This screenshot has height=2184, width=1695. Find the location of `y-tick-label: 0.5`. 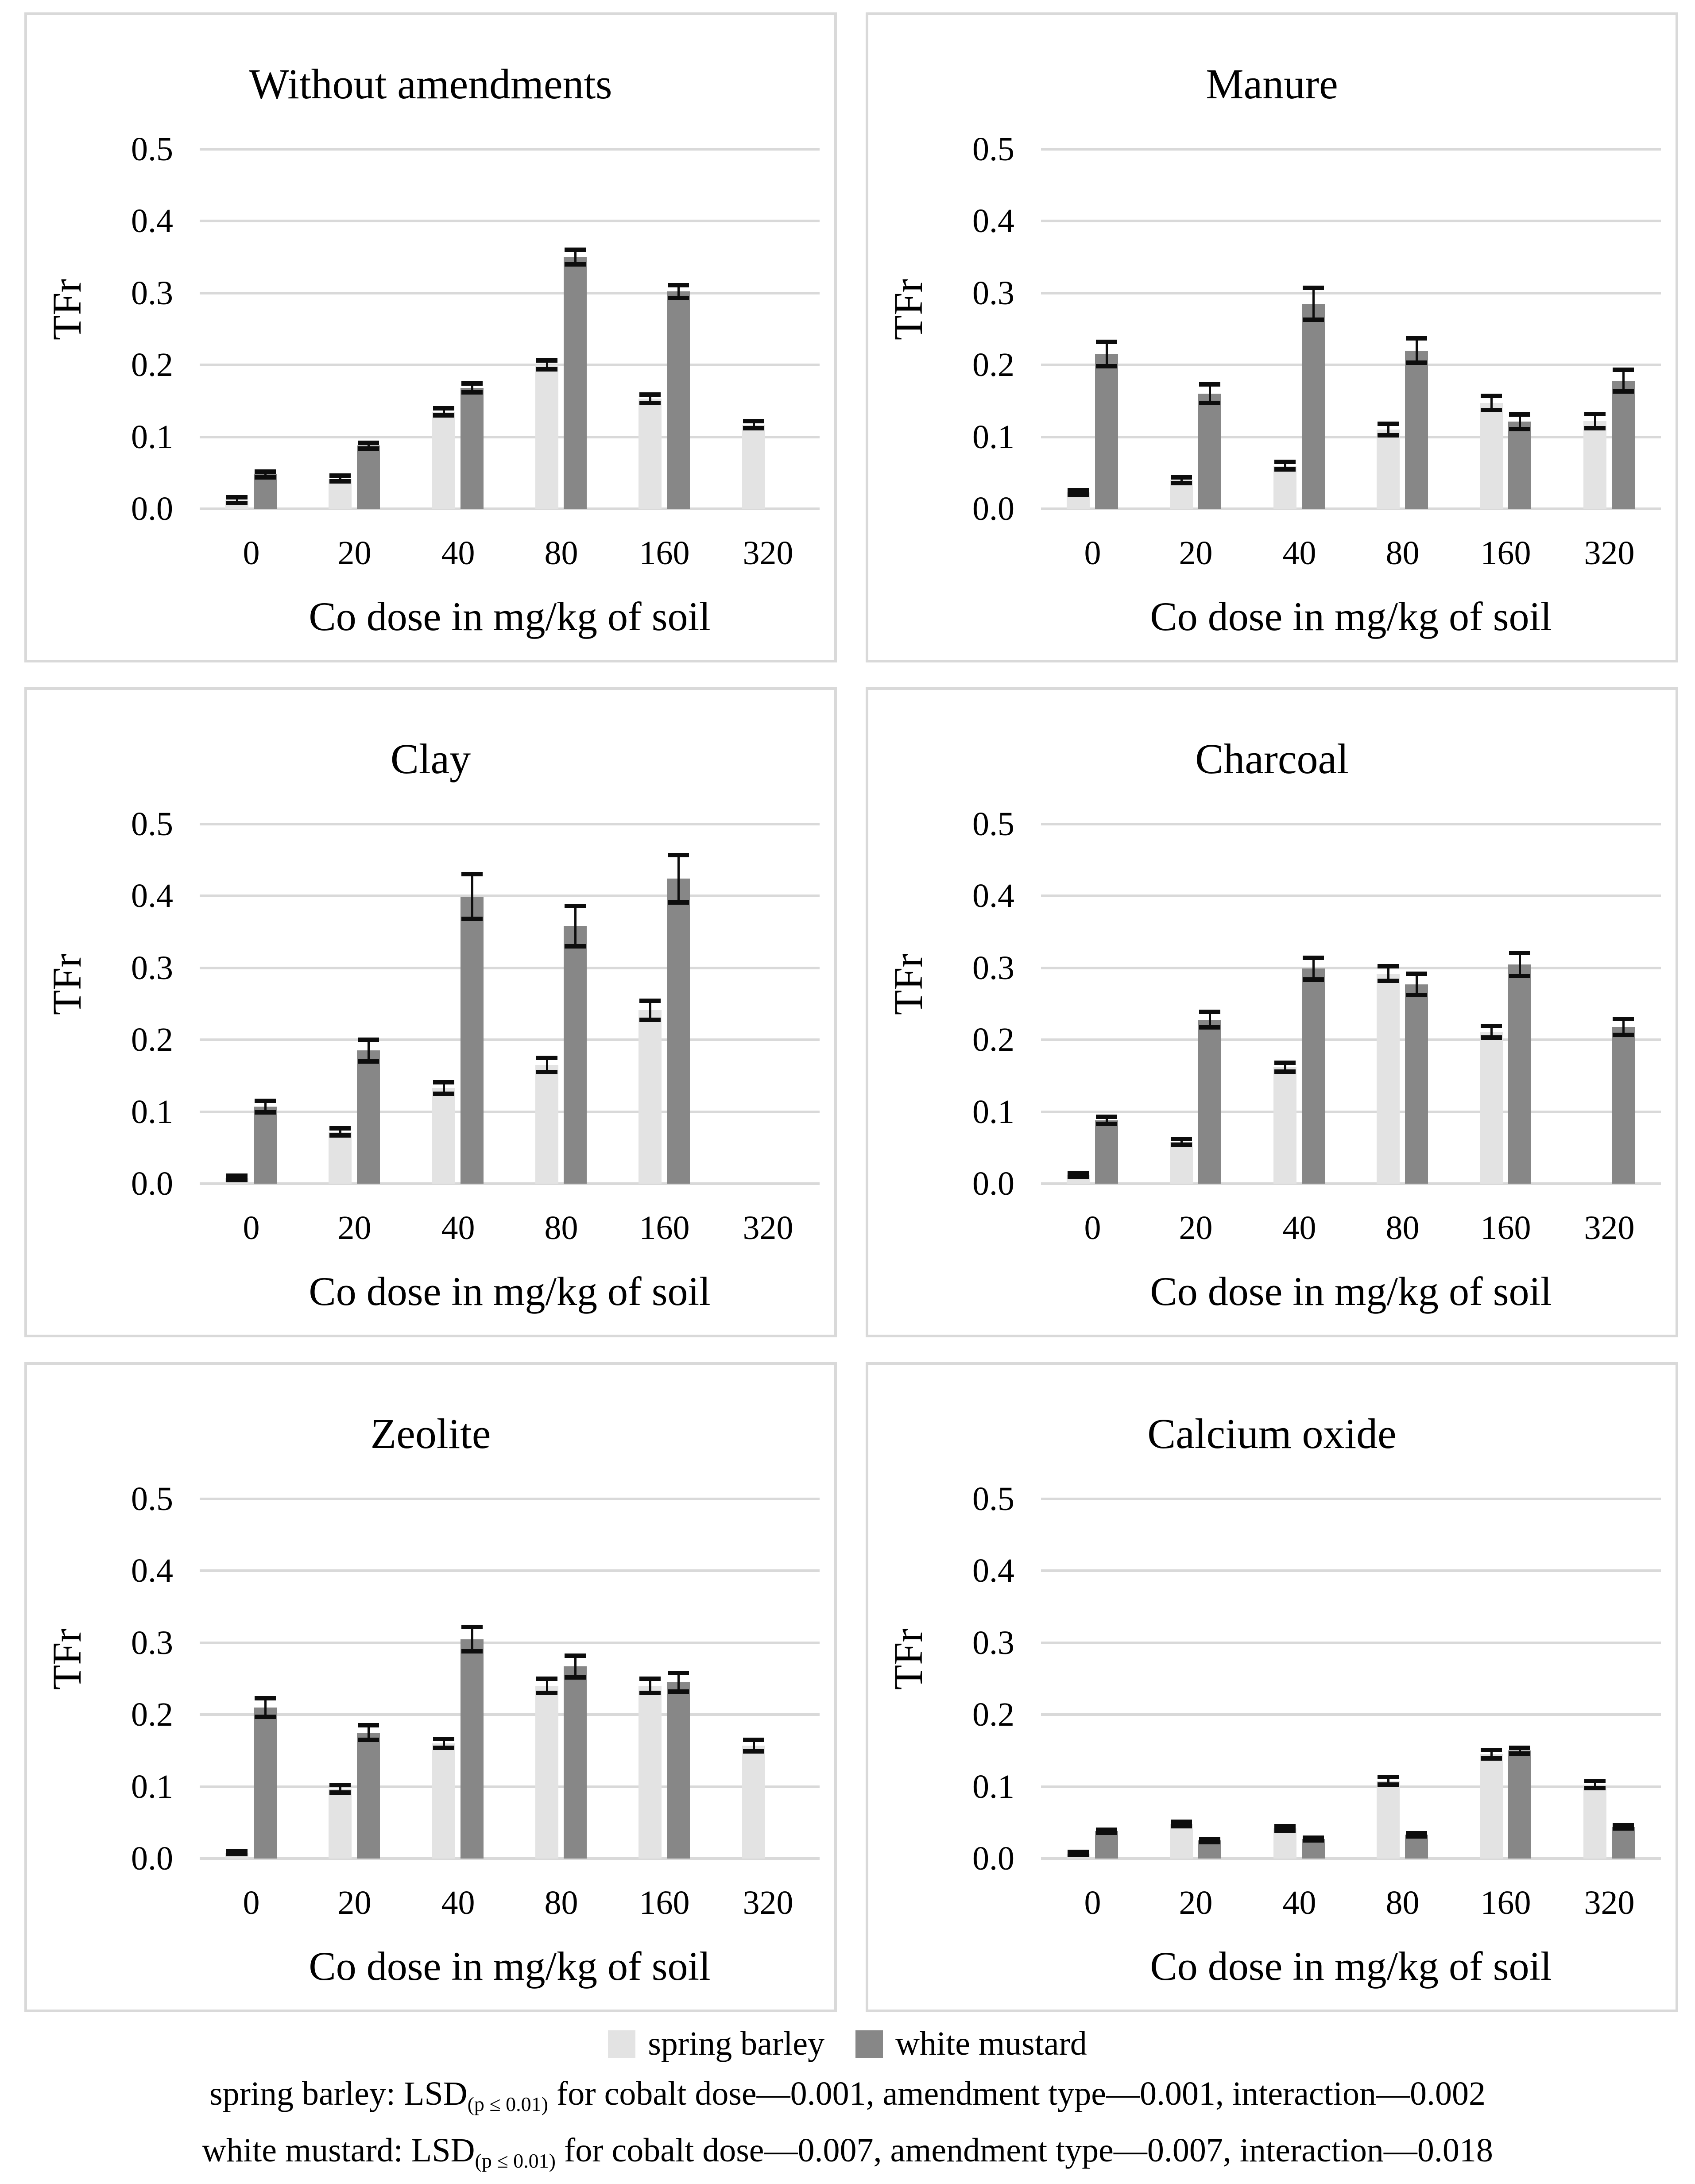

y-tick-label: 0.5 is located at coordinates (993, 1499).